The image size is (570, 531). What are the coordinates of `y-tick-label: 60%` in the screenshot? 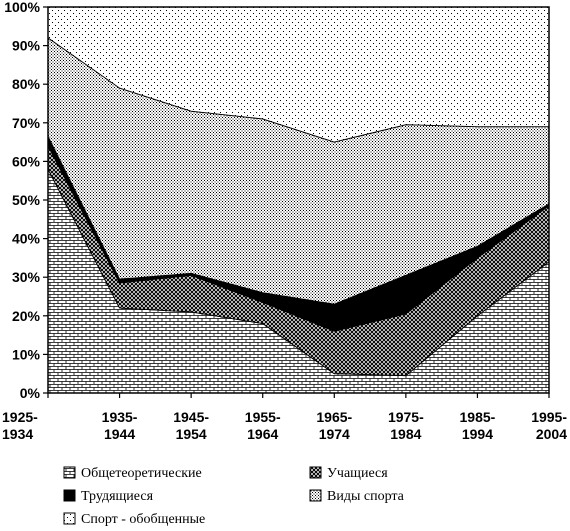 It's located at (26, 161).